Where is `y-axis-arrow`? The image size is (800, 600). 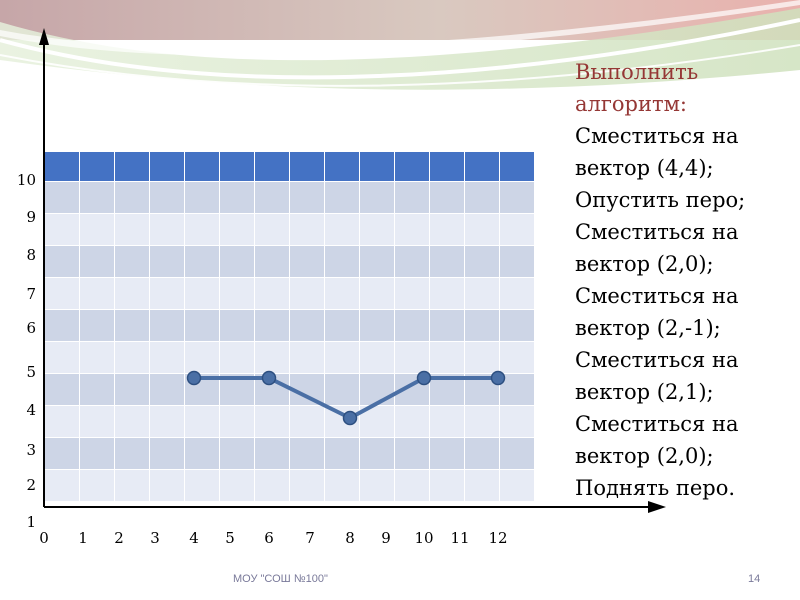
y-axis-arrow is located at coordinates (44, 36).